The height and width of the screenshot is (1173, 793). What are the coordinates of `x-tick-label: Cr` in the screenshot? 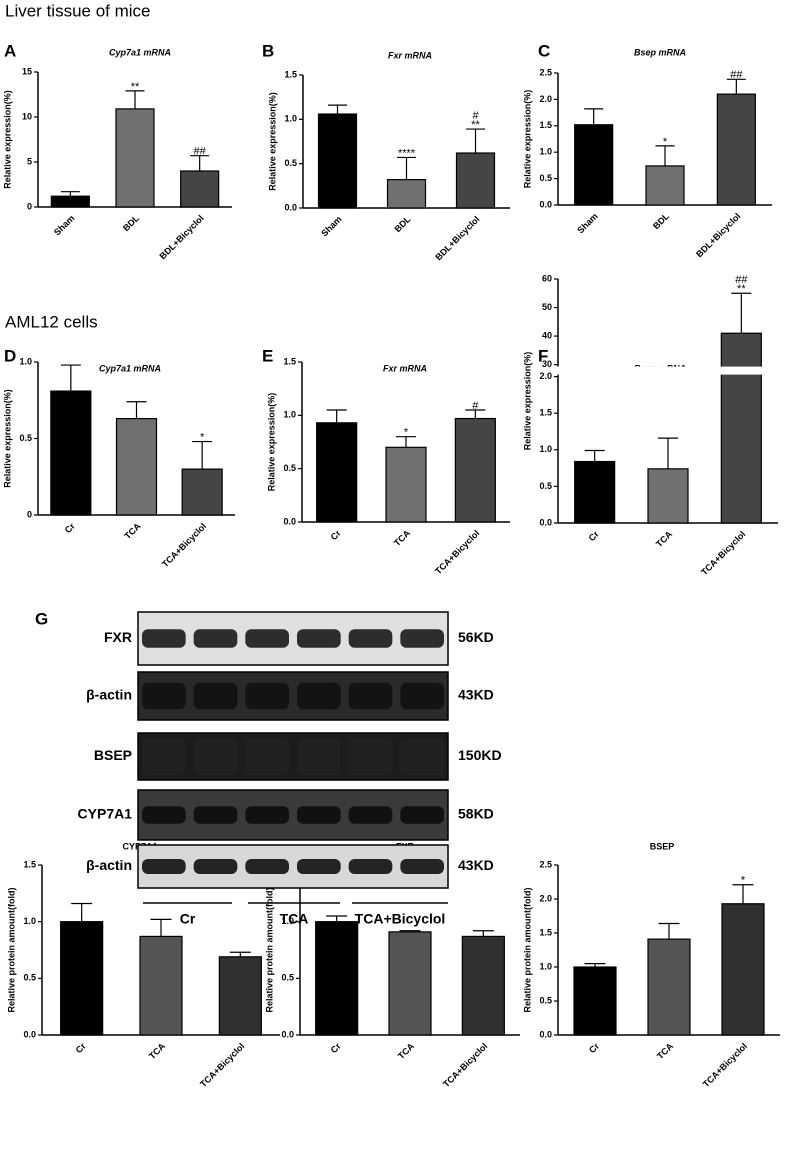 It's located at (336, 535).